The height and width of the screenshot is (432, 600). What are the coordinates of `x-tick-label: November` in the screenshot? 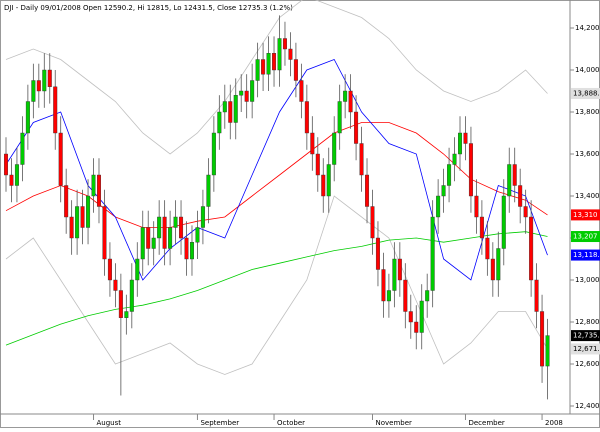 It's located at (393, 423).